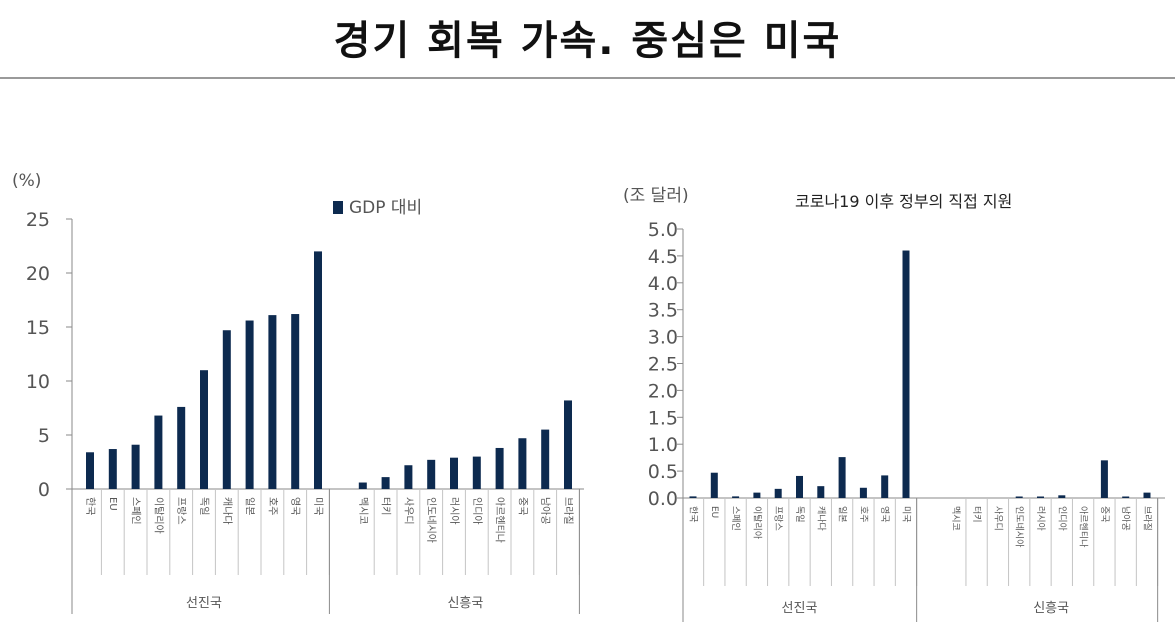 The image size is (1175, 638). What do you see at coordinates (663, 257) in the screenshot?
I see `y-tick-label: 4.5` at bounding box center [663, 257].